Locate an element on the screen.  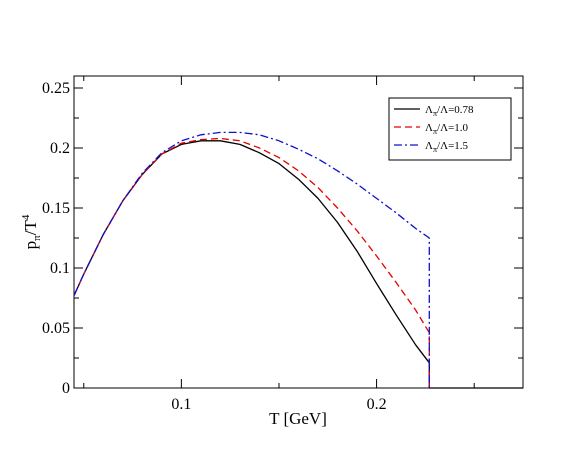
y-tick-label-5: 0.25 is located at coordinates (56, 88).